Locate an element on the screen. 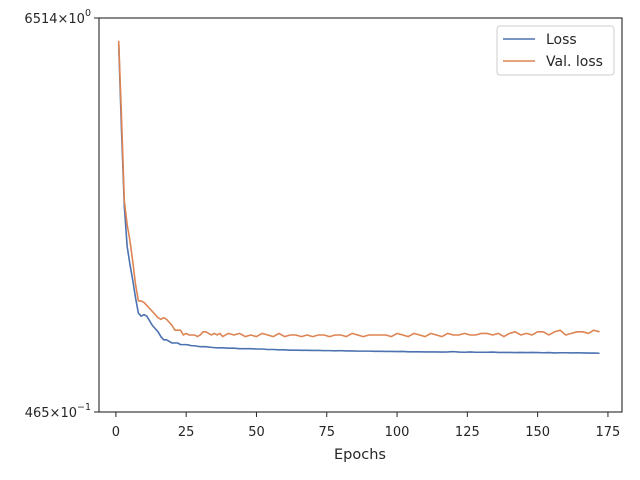 Image resolution: width=640 pixels, height=480 pixels. x-tick-label: 75 is located at coordinates (326, 432).